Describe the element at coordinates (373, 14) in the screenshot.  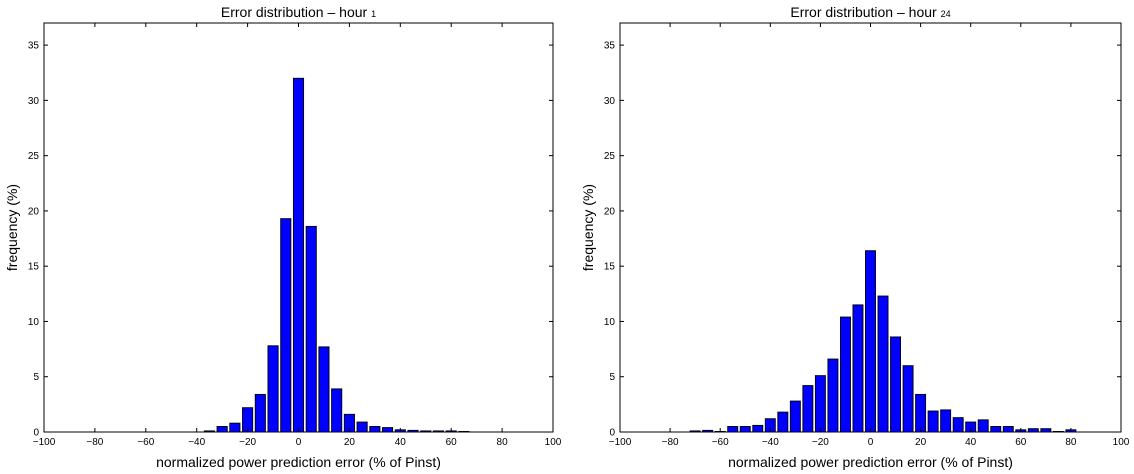
I see `chart-title-hour: 1` at that location.